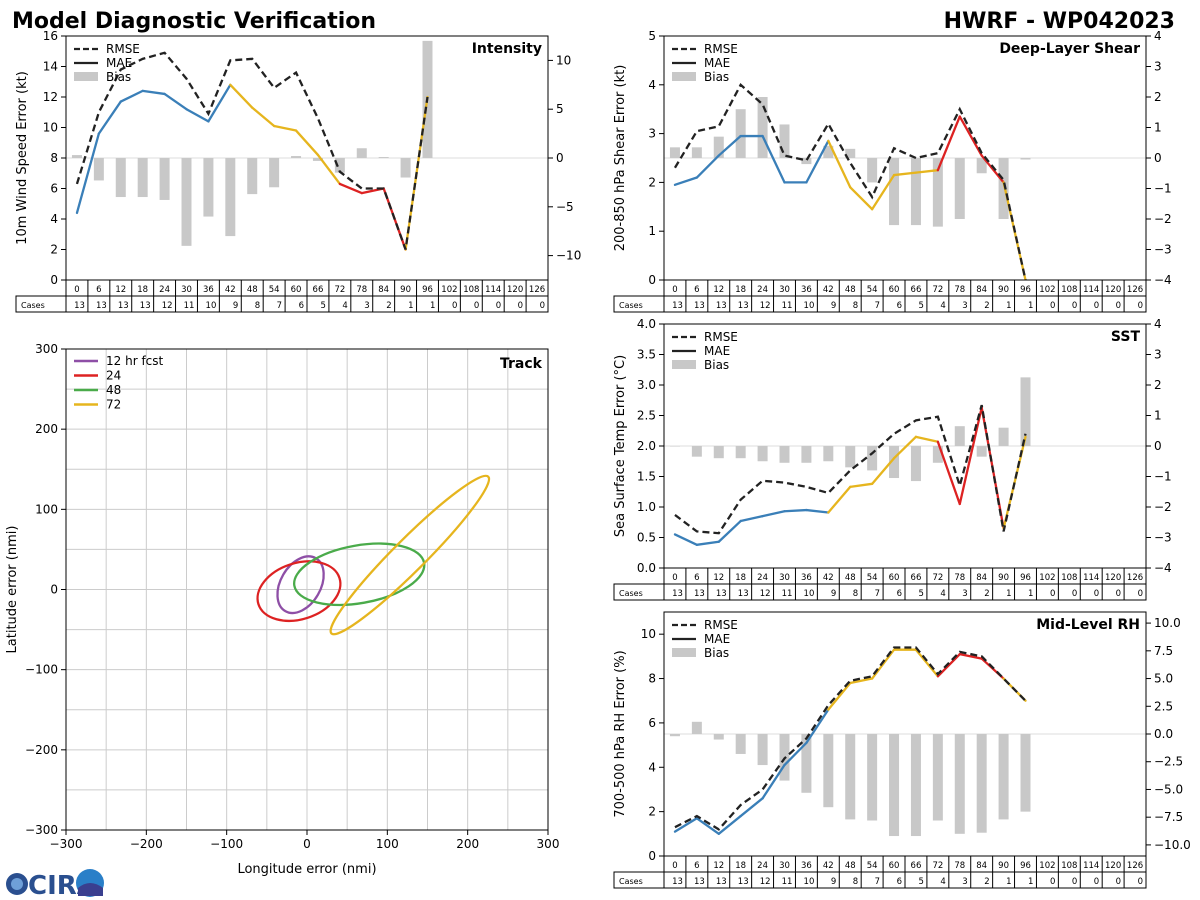  I want to click on case-count: 2, so click(986, 594).